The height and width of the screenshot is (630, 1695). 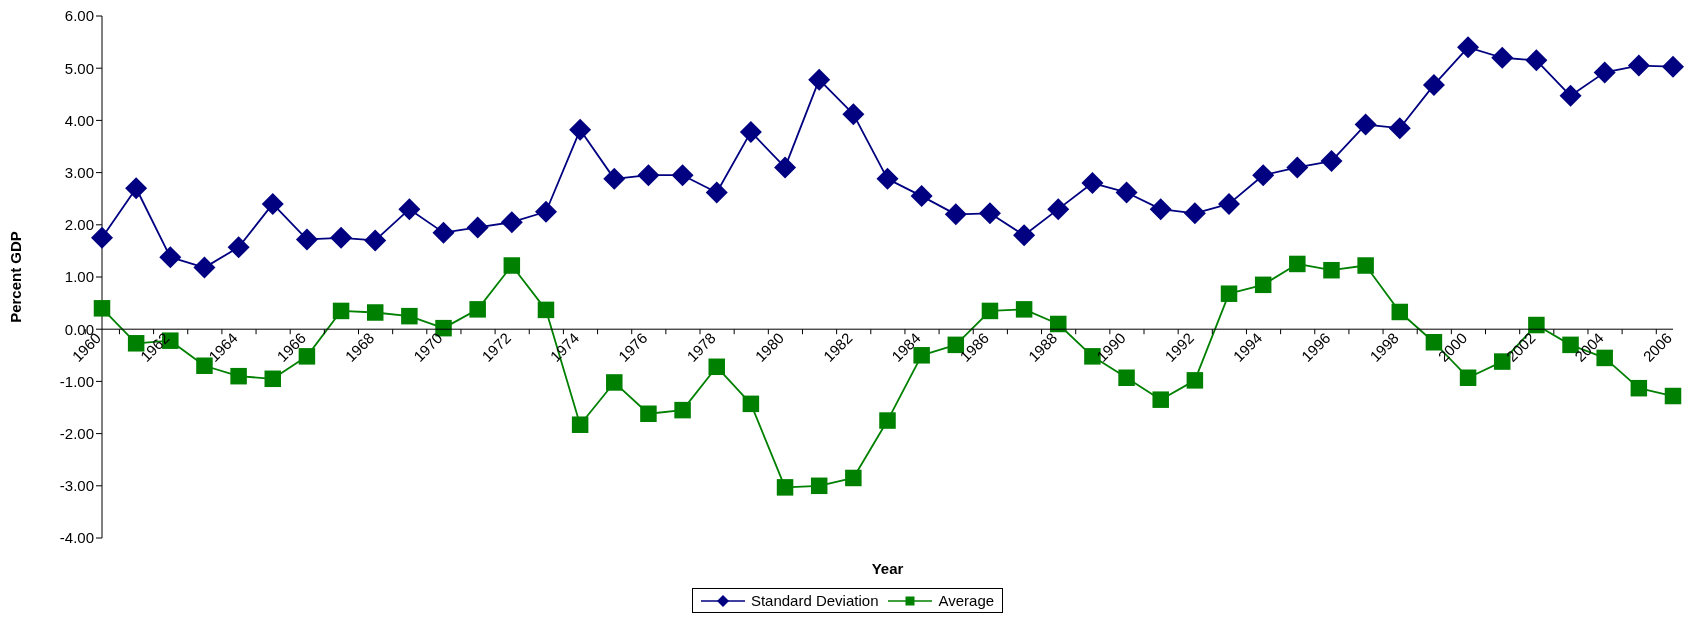 I want to click on y-tick-label: 2.00, so click(x=79, y=225).